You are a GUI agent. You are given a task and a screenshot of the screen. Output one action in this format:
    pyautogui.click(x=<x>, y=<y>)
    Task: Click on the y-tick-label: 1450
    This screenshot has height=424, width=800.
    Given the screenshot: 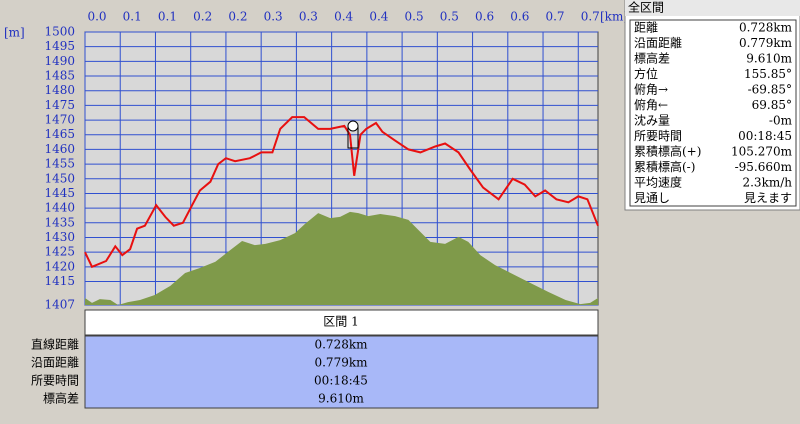 What is the action you would take?
    pyautogui.click(x=59, y=178)
    